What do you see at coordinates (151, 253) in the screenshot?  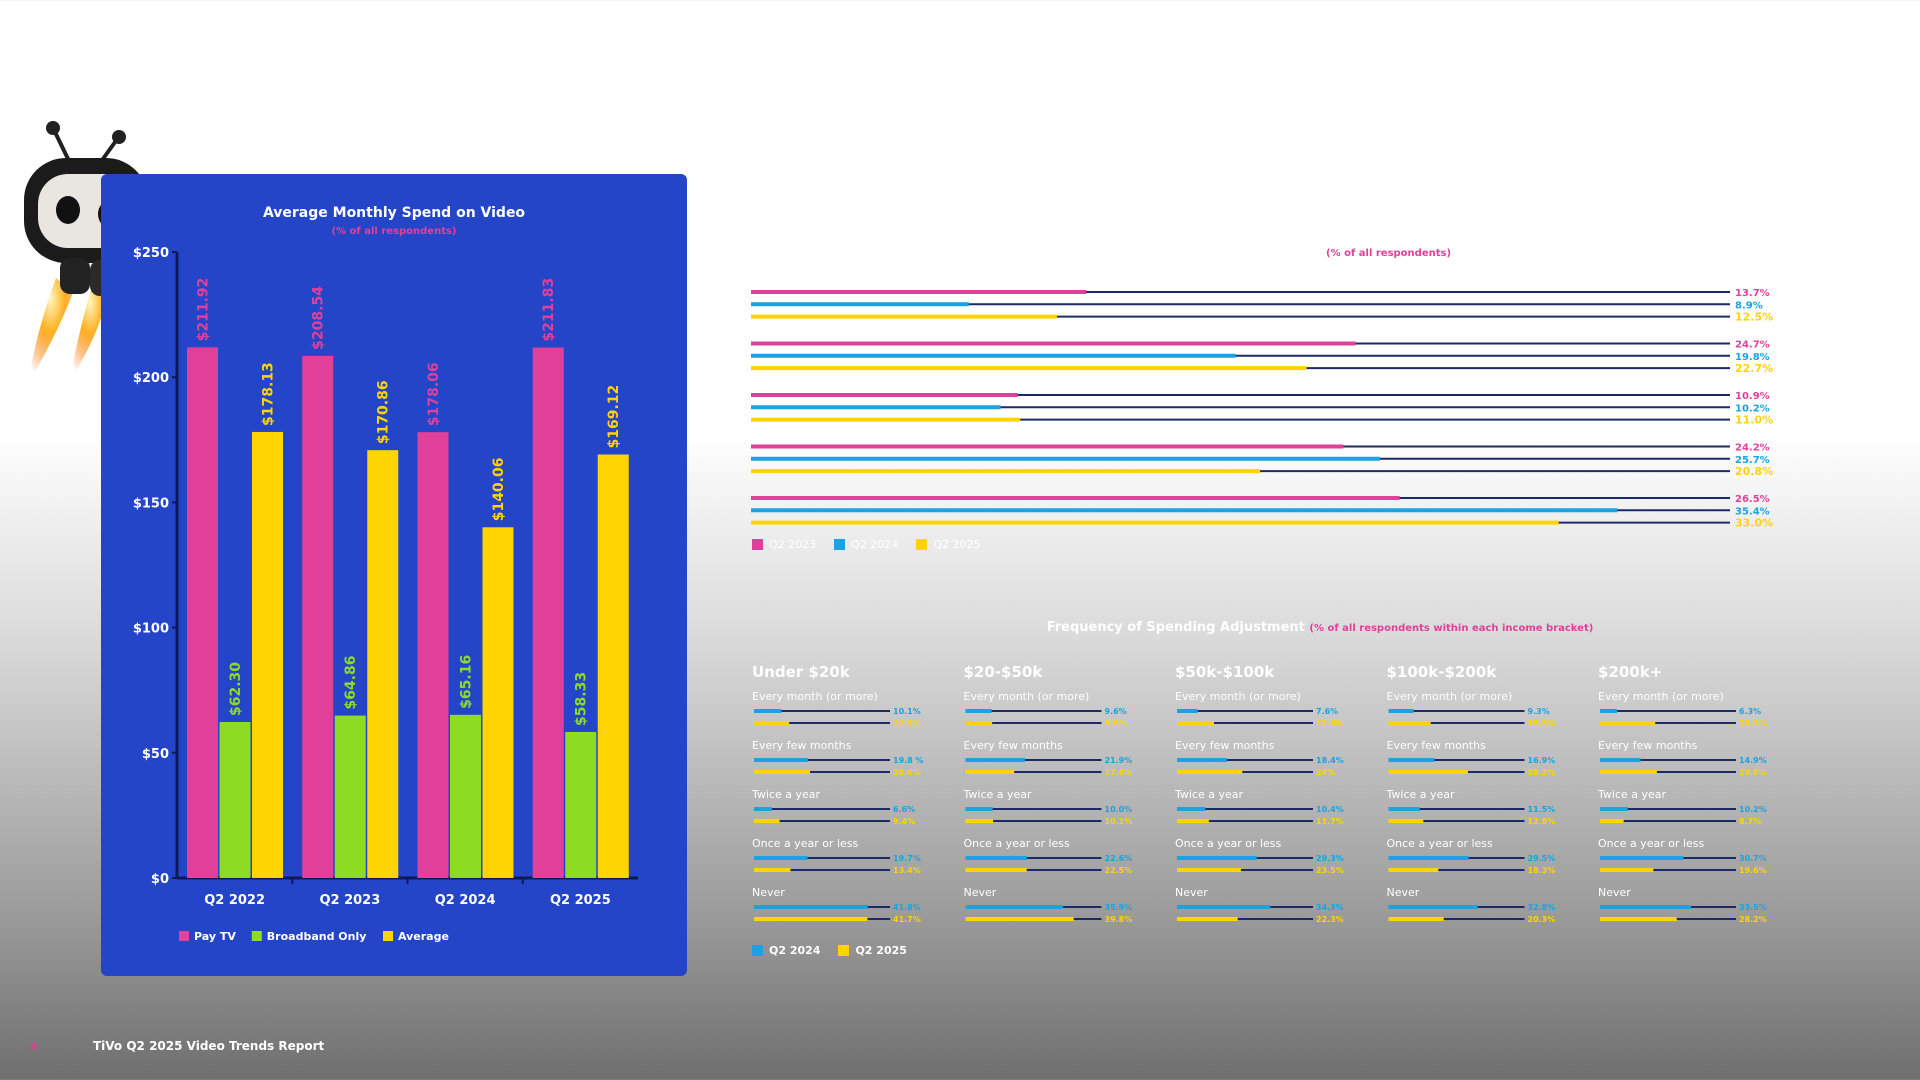 I see `y-tick-label: $250` at bounding box center [151, 253].